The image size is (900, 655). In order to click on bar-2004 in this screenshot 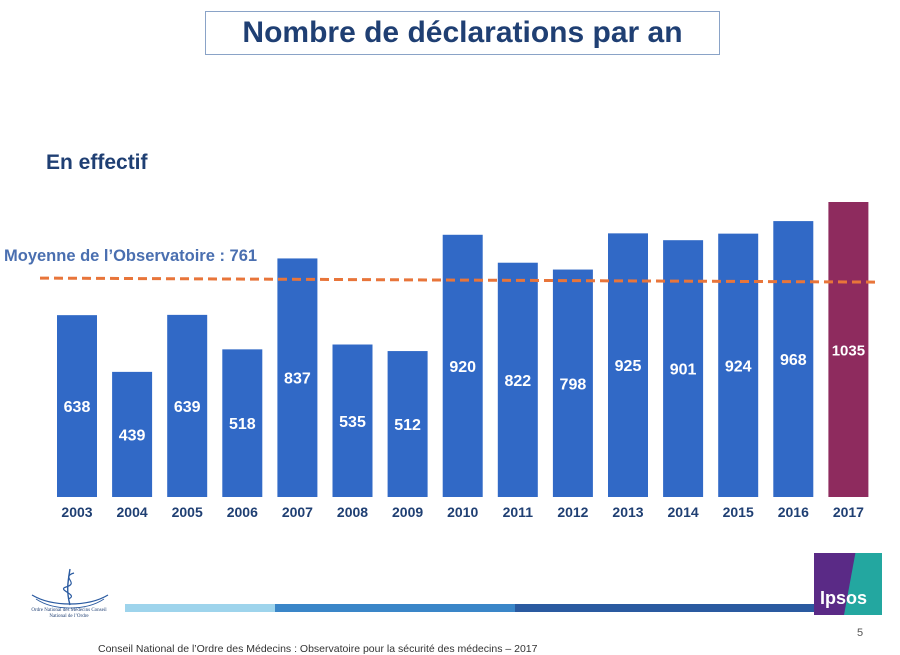, I will do `click(132, 434)`.